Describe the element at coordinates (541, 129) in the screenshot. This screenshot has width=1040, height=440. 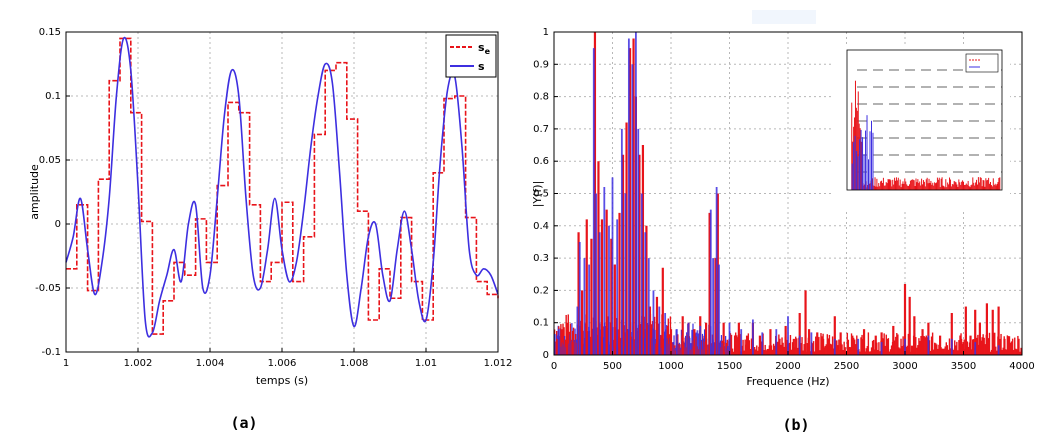
I see `y-tick-label: 0.7` at that location.